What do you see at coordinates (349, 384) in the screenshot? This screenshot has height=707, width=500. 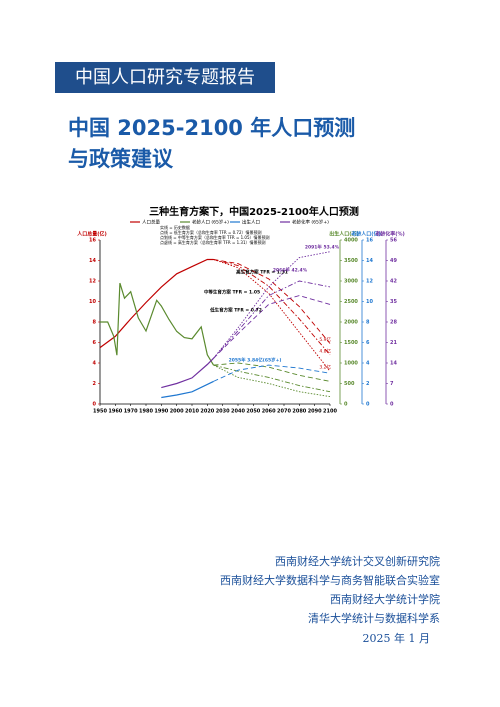 I see `y-tick-label: 500` at bounding box center [349, 384].